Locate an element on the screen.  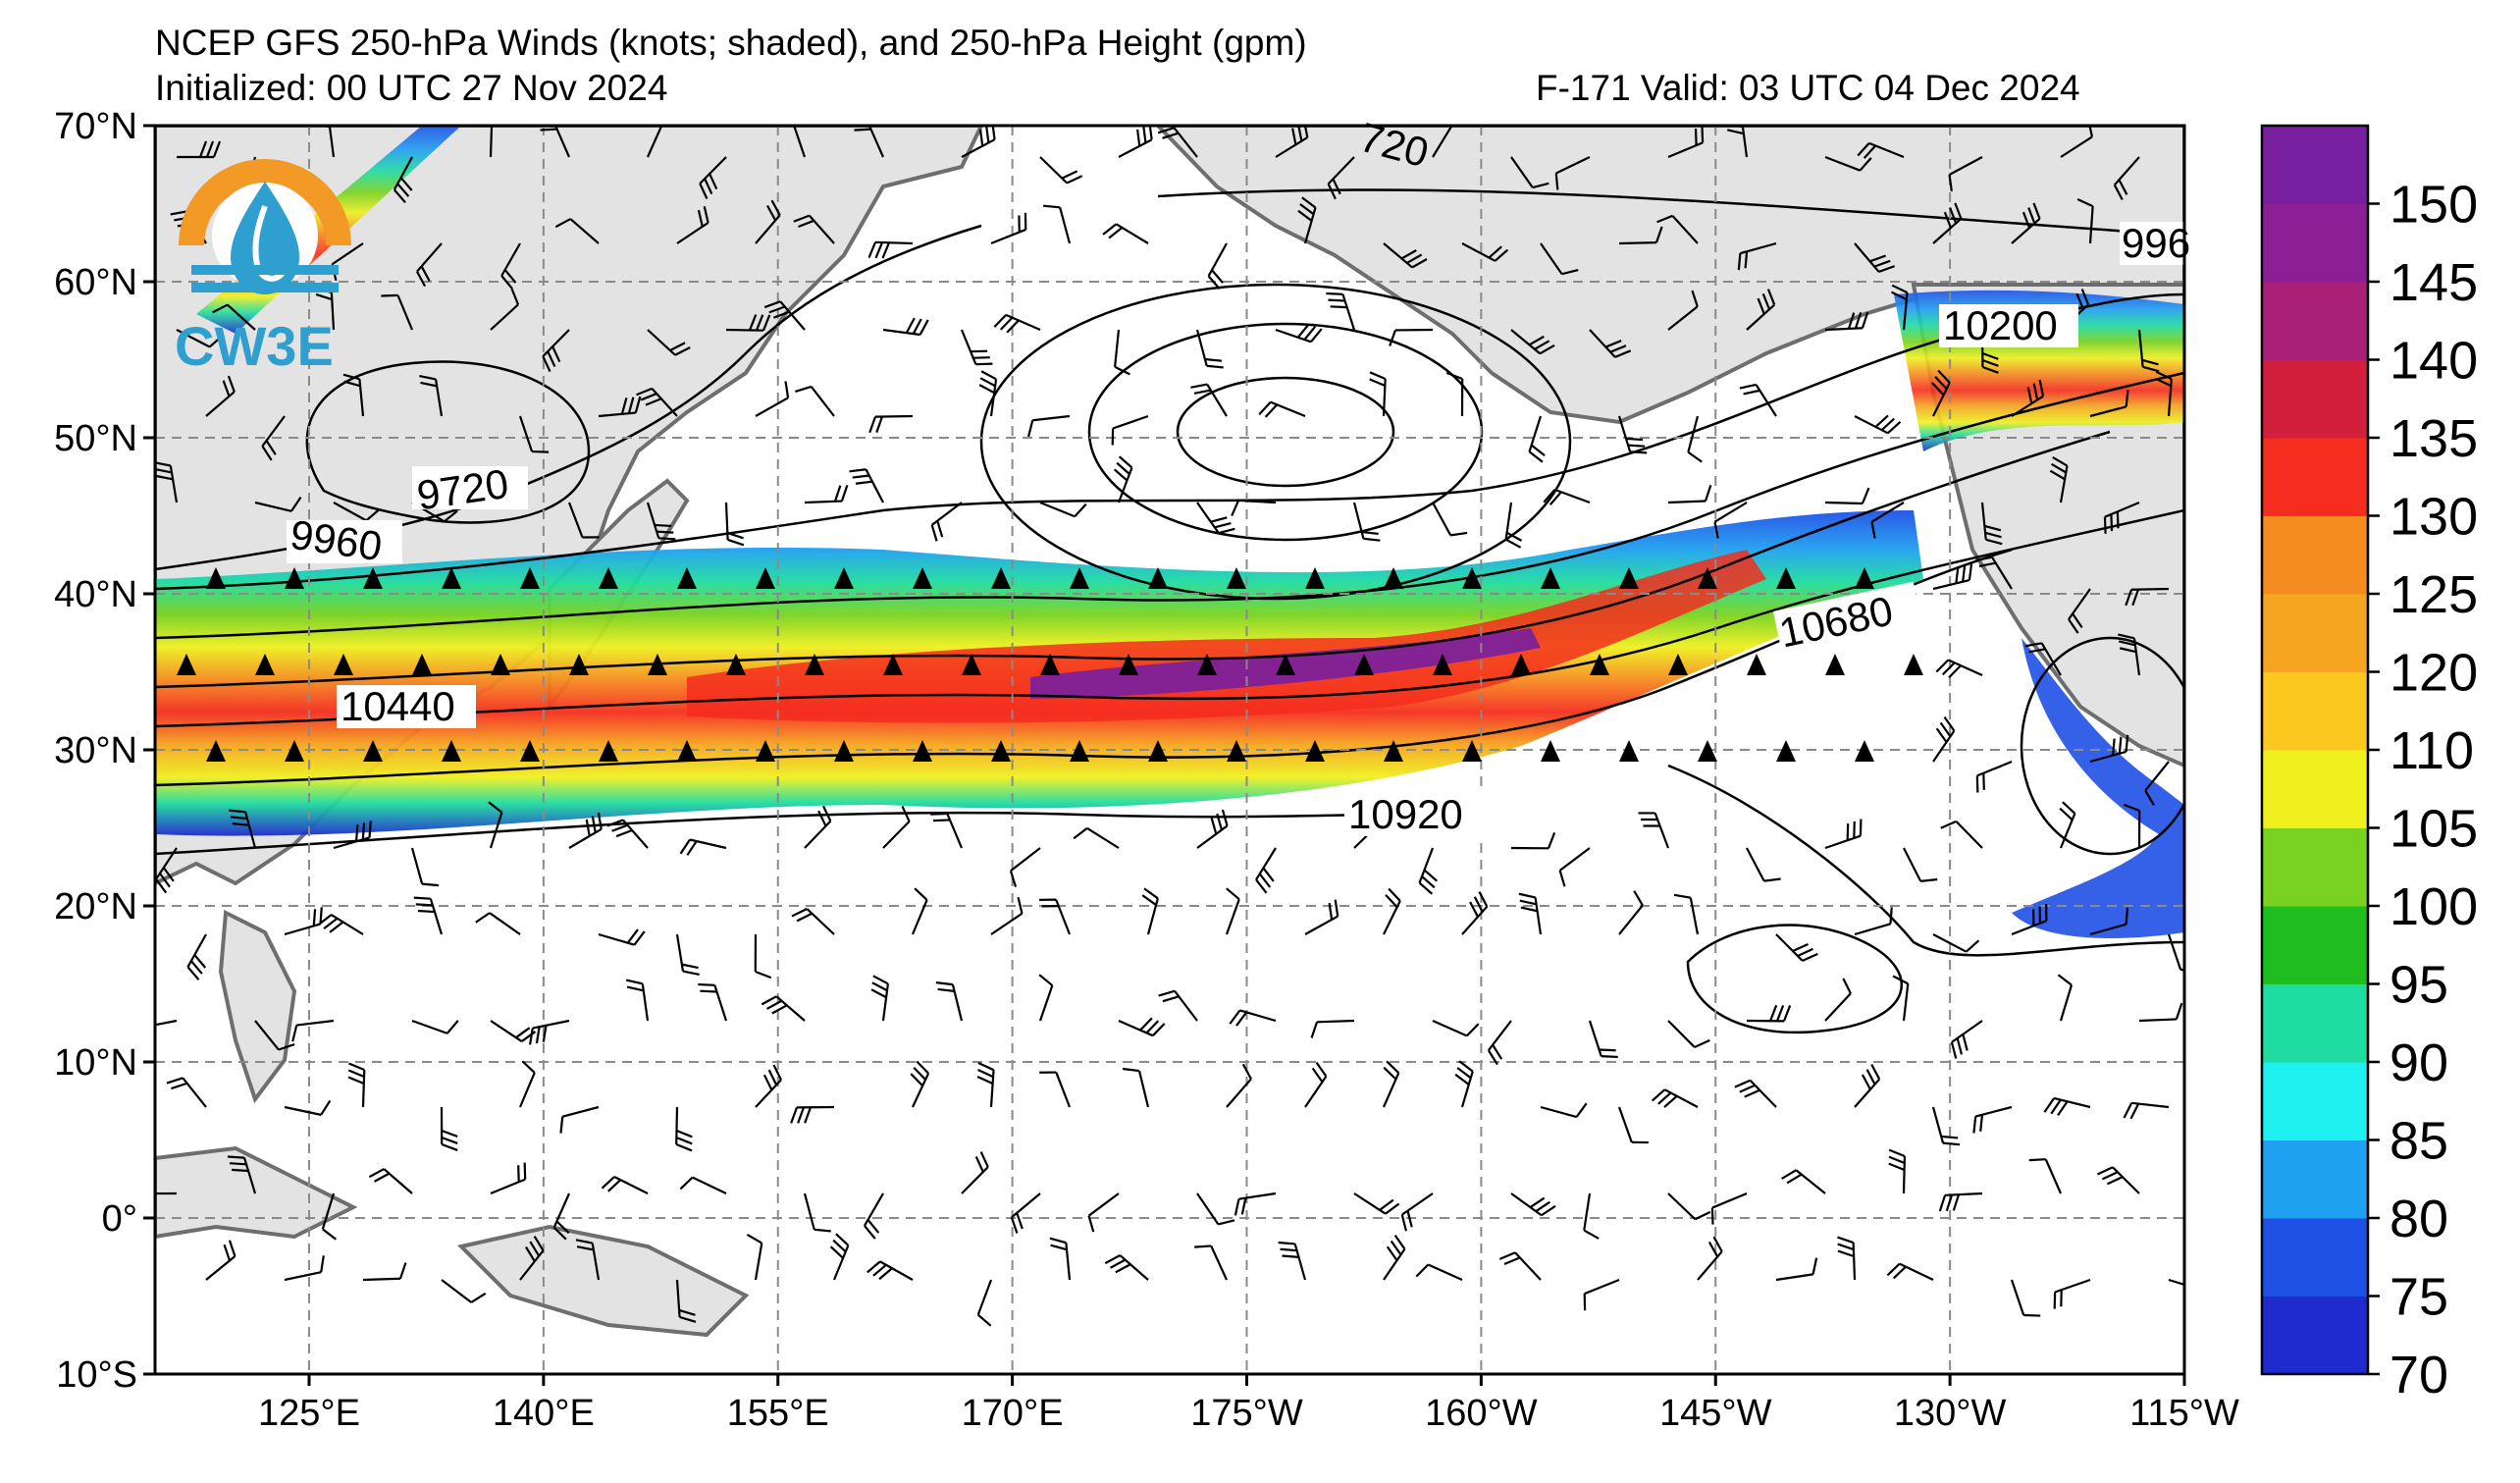
lon-tick-label: 130°W is located at coordinates (1950, 1414).